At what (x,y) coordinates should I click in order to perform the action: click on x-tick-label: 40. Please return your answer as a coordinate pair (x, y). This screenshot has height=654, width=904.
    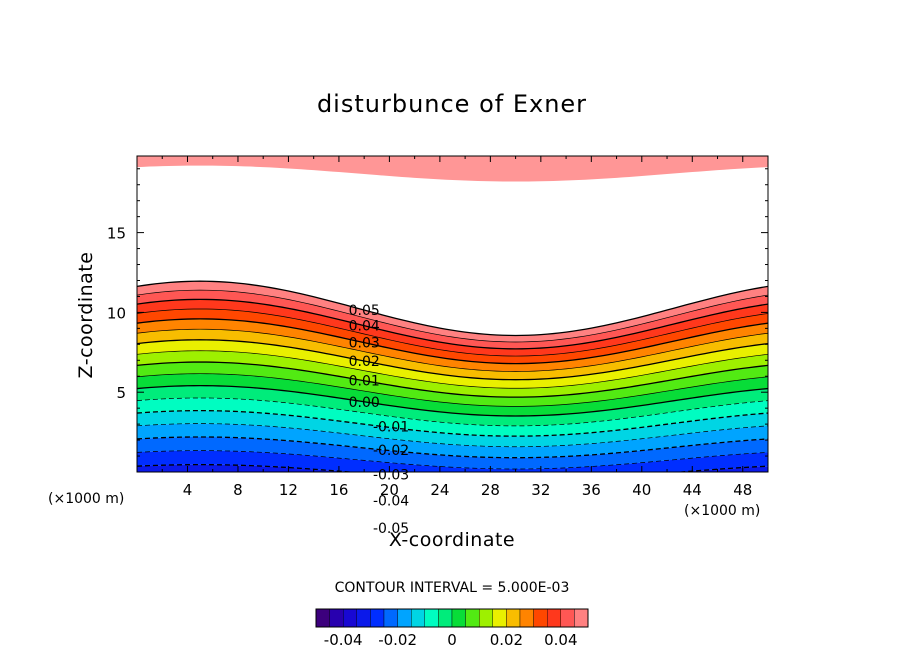
    Looking at the image, I should click on (641, 490).